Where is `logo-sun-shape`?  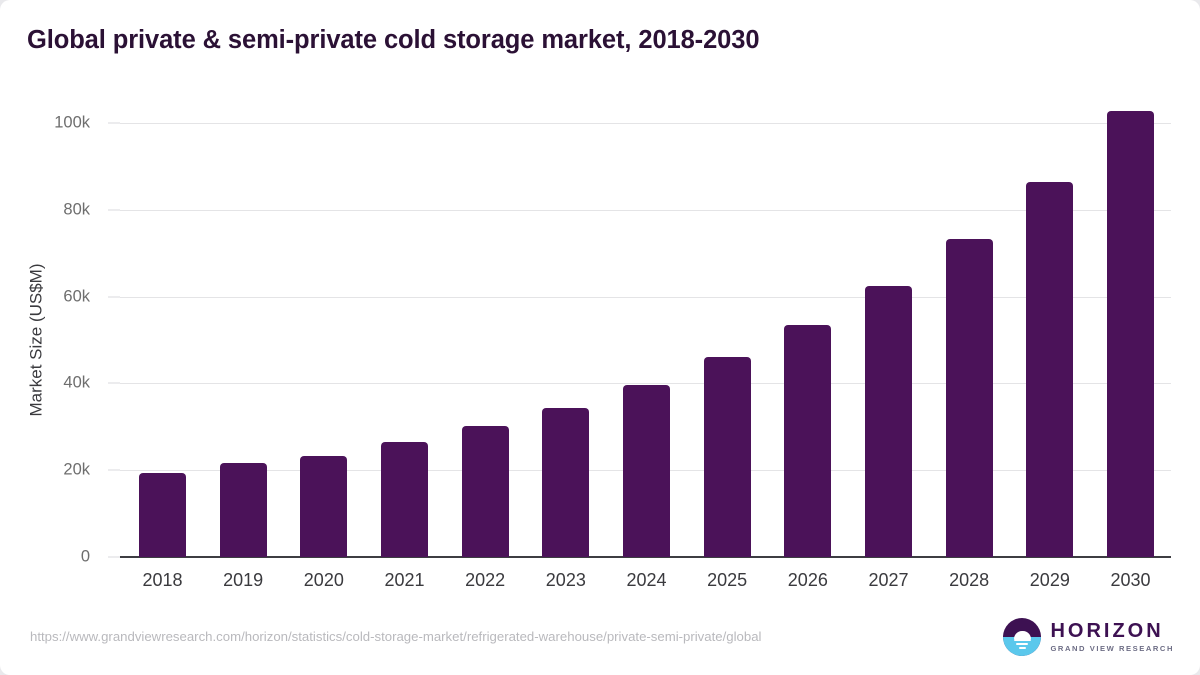
logo-sun-shape is located at coordinates (1022, 635).